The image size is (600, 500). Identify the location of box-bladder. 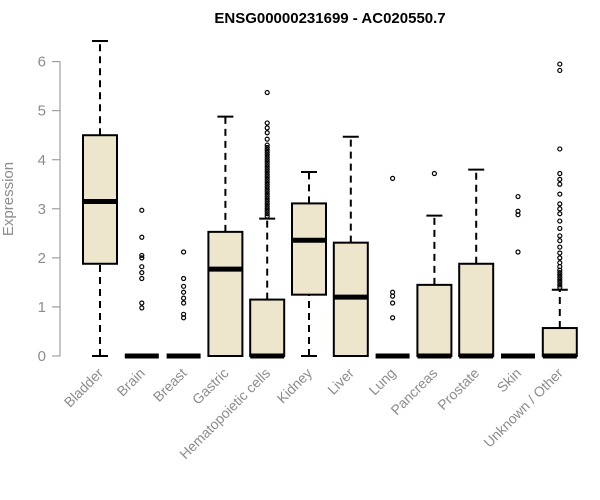
(100, 198).